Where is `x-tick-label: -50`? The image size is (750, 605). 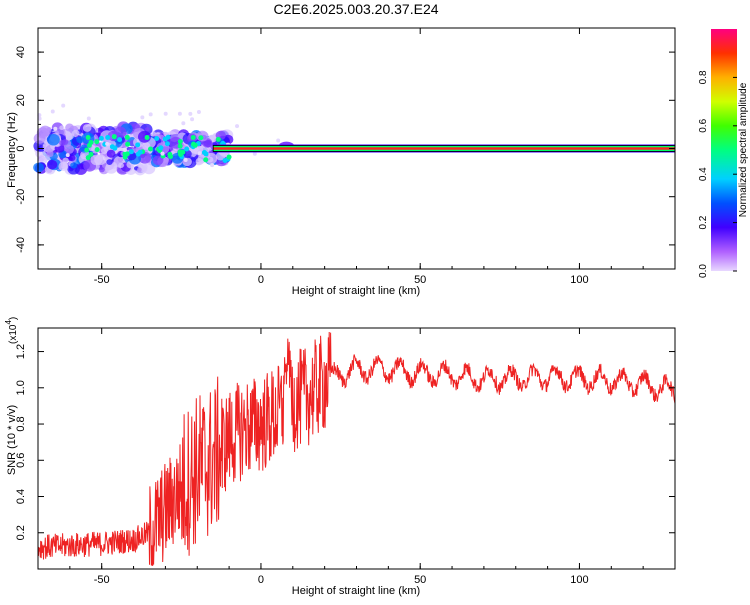
x-tick-label: -50 is located at coordinates (102, 280).